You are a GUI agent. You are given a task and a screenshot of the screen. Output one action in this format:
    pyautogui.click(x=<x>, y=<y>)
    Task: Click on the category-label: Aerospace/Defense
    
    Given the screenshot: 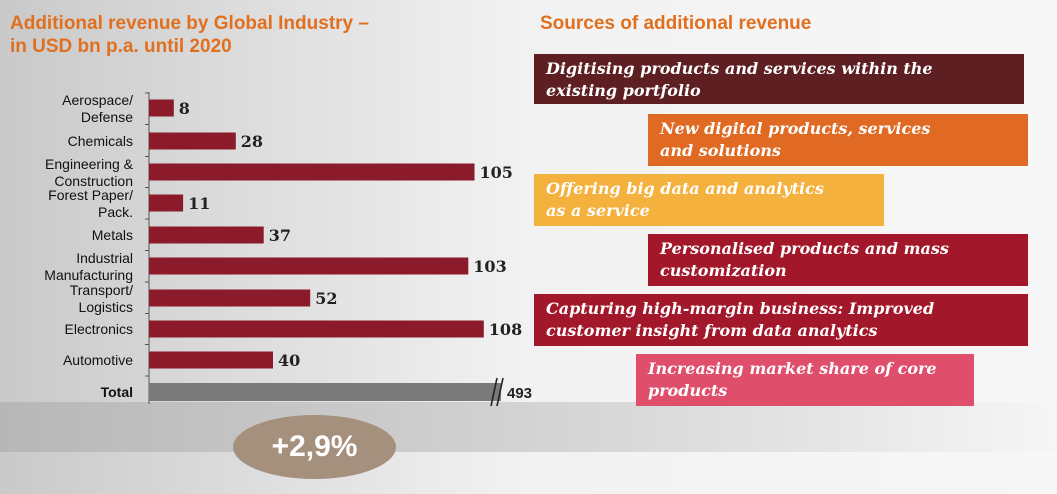 What is the action you would take?
    pyautogui.click(x=97, y=108)
    